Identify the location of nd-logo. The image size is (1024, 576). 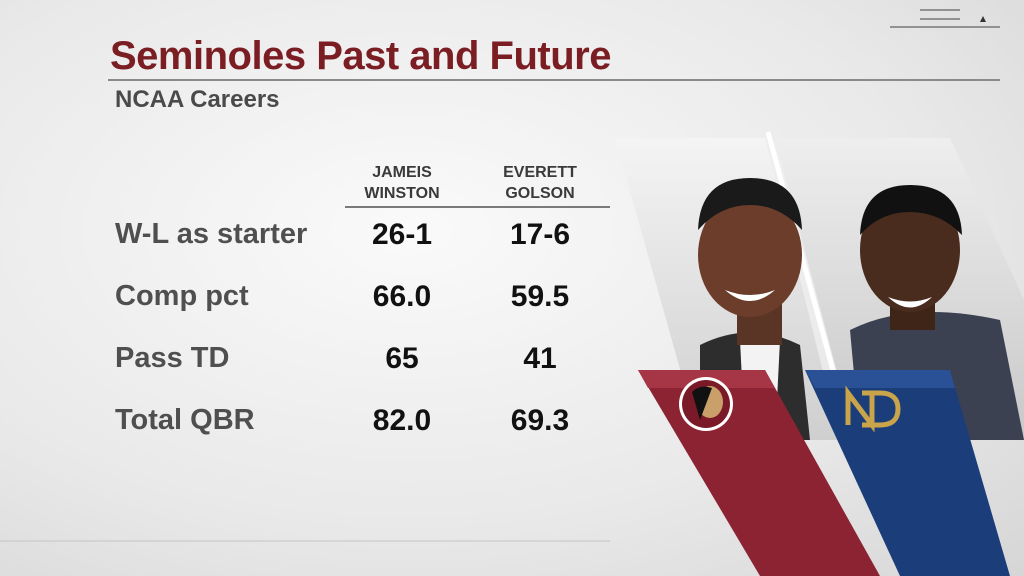
(873, 409).